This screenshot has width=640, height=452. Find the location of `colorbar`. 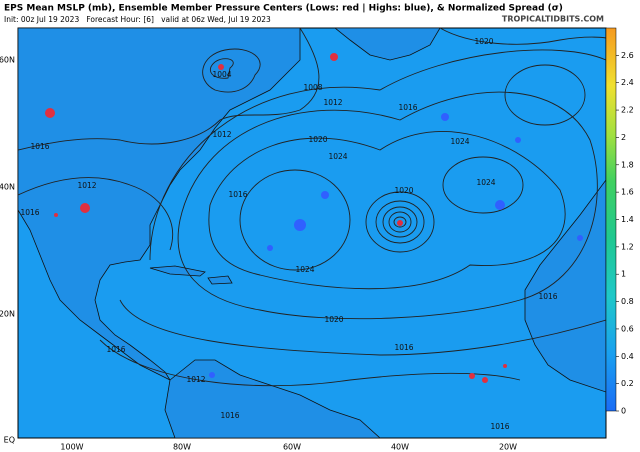

colorbar is located at coordinates (611, 219).